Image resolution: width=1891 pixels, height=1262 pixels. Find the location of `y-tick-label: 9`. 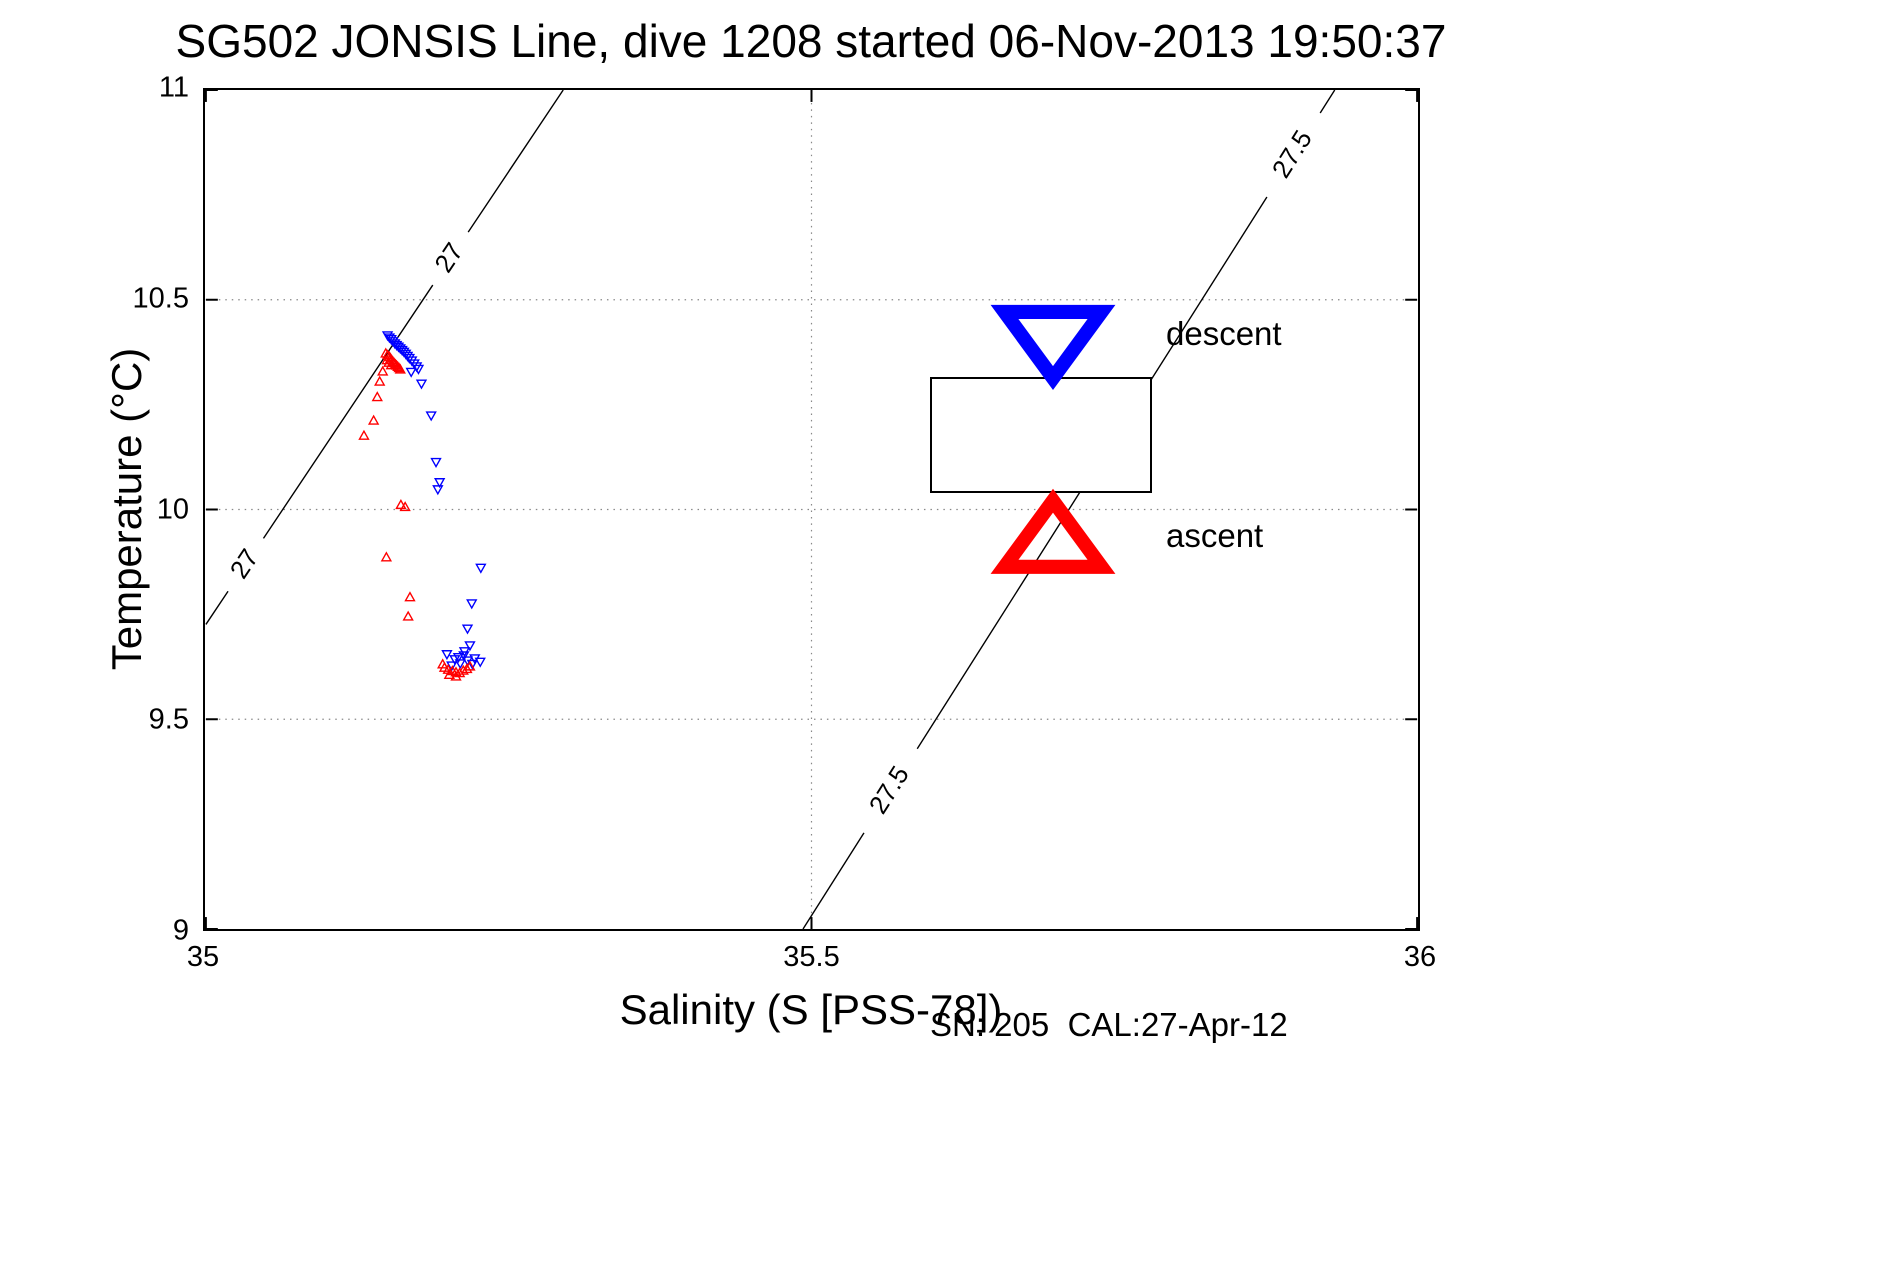

y-tick-label: 9 is located at coordinates (180, 930).